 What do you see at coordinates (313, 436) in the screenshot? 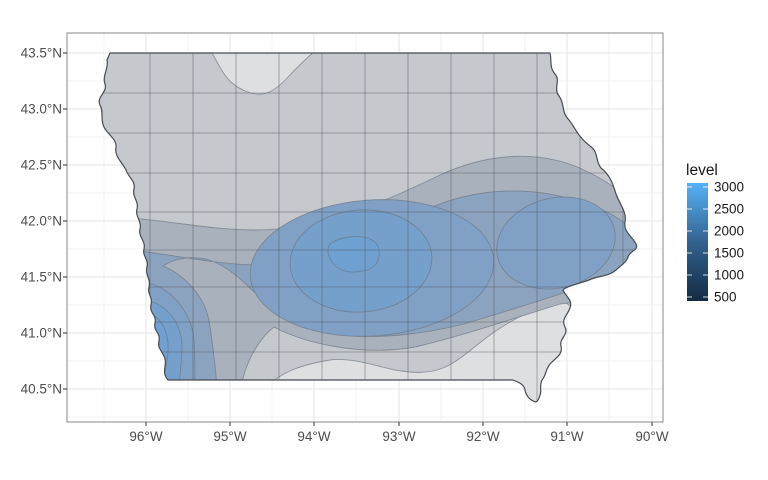
I see `x-tick-label: 94°W` at bounding box center [313, 436].